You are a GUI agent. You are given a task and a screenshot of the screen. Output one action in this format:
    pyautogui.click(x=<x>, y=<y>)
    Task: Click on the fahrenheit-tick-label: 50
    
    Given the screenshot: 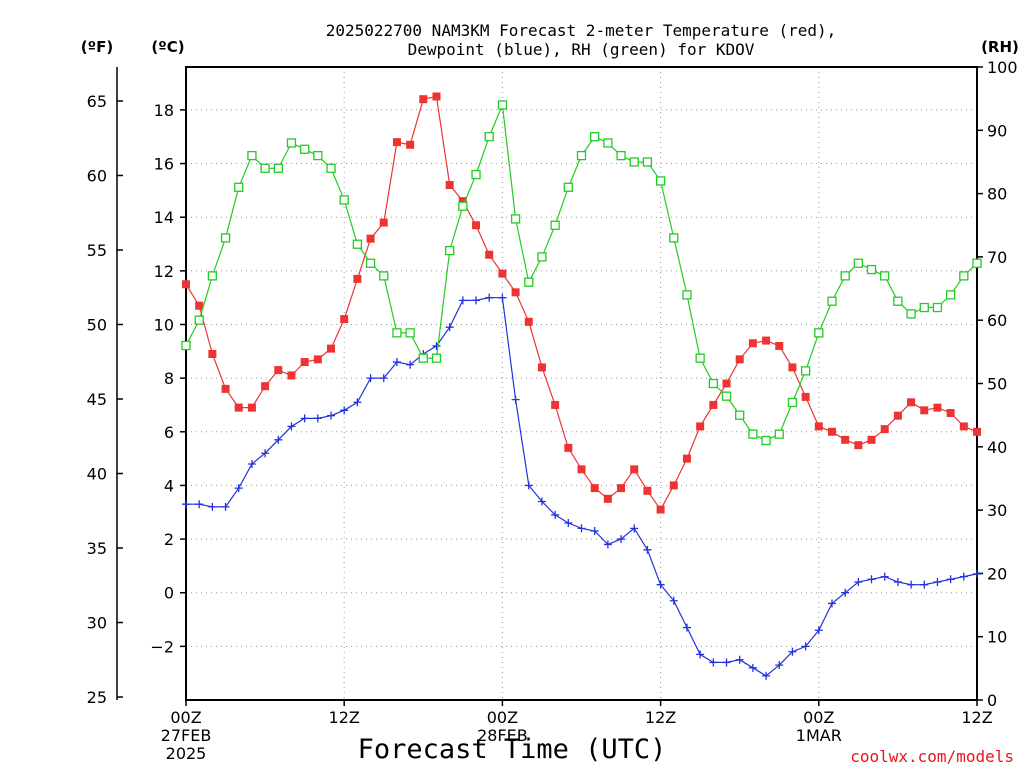 What is the action you would take?
    pyautogui.click(x=97, y=324)
    